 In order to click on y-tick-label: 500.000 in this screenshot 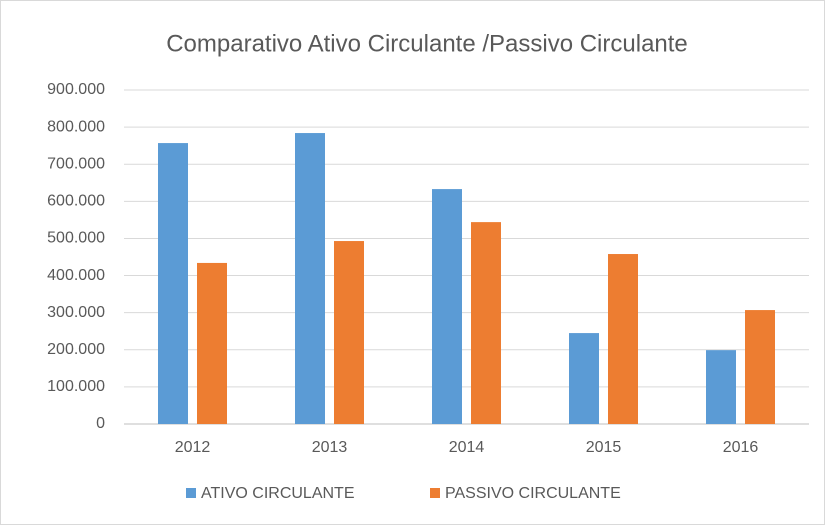, I will do `click(76, 238)`.